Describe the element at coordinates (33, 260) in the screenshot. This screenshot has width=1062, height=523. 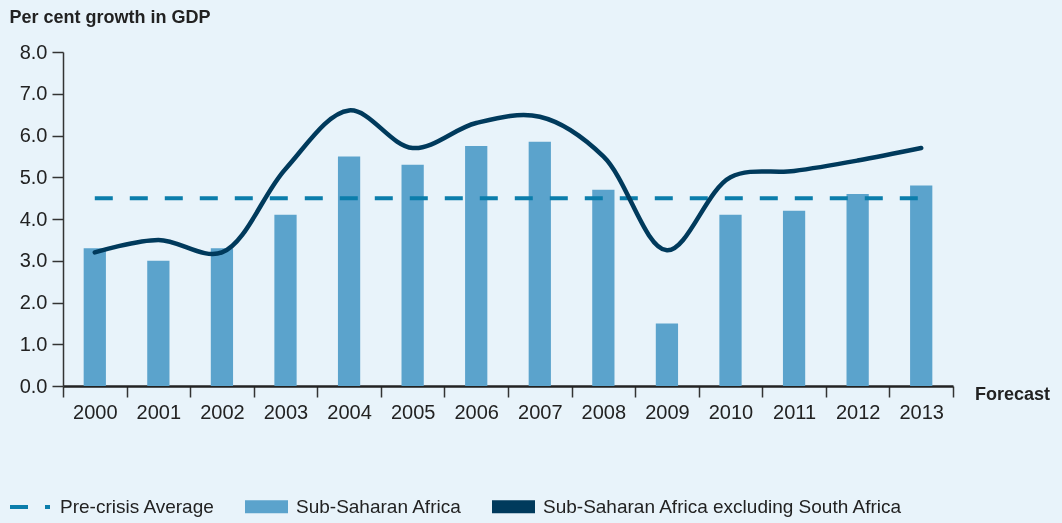
I see `y-tick-label: 3.0` at that location.